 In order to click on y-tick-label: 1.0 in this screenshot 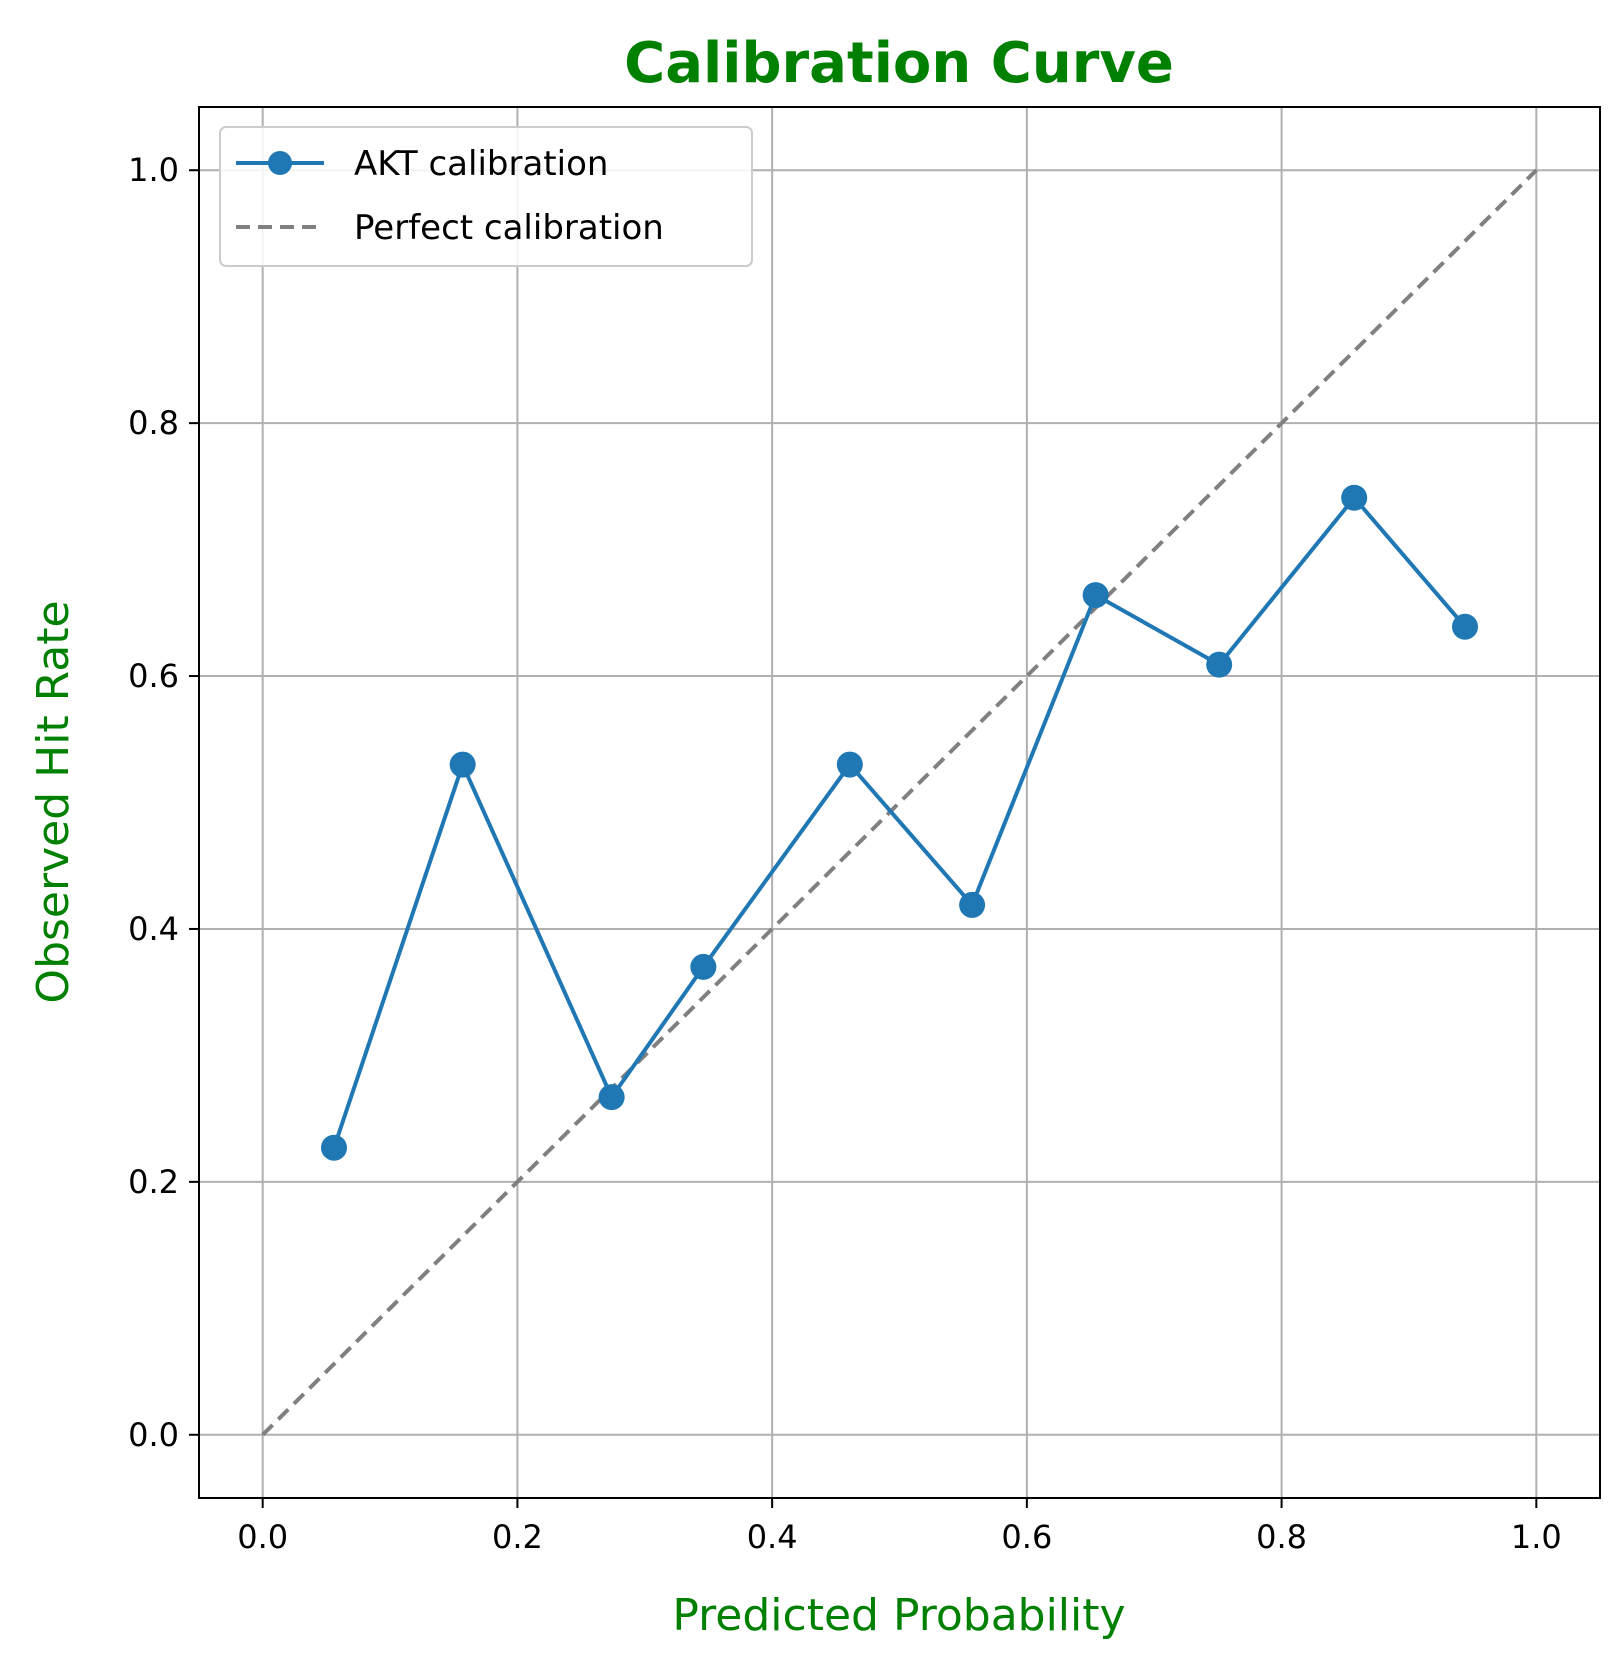, I will do `click(153, 170)`.